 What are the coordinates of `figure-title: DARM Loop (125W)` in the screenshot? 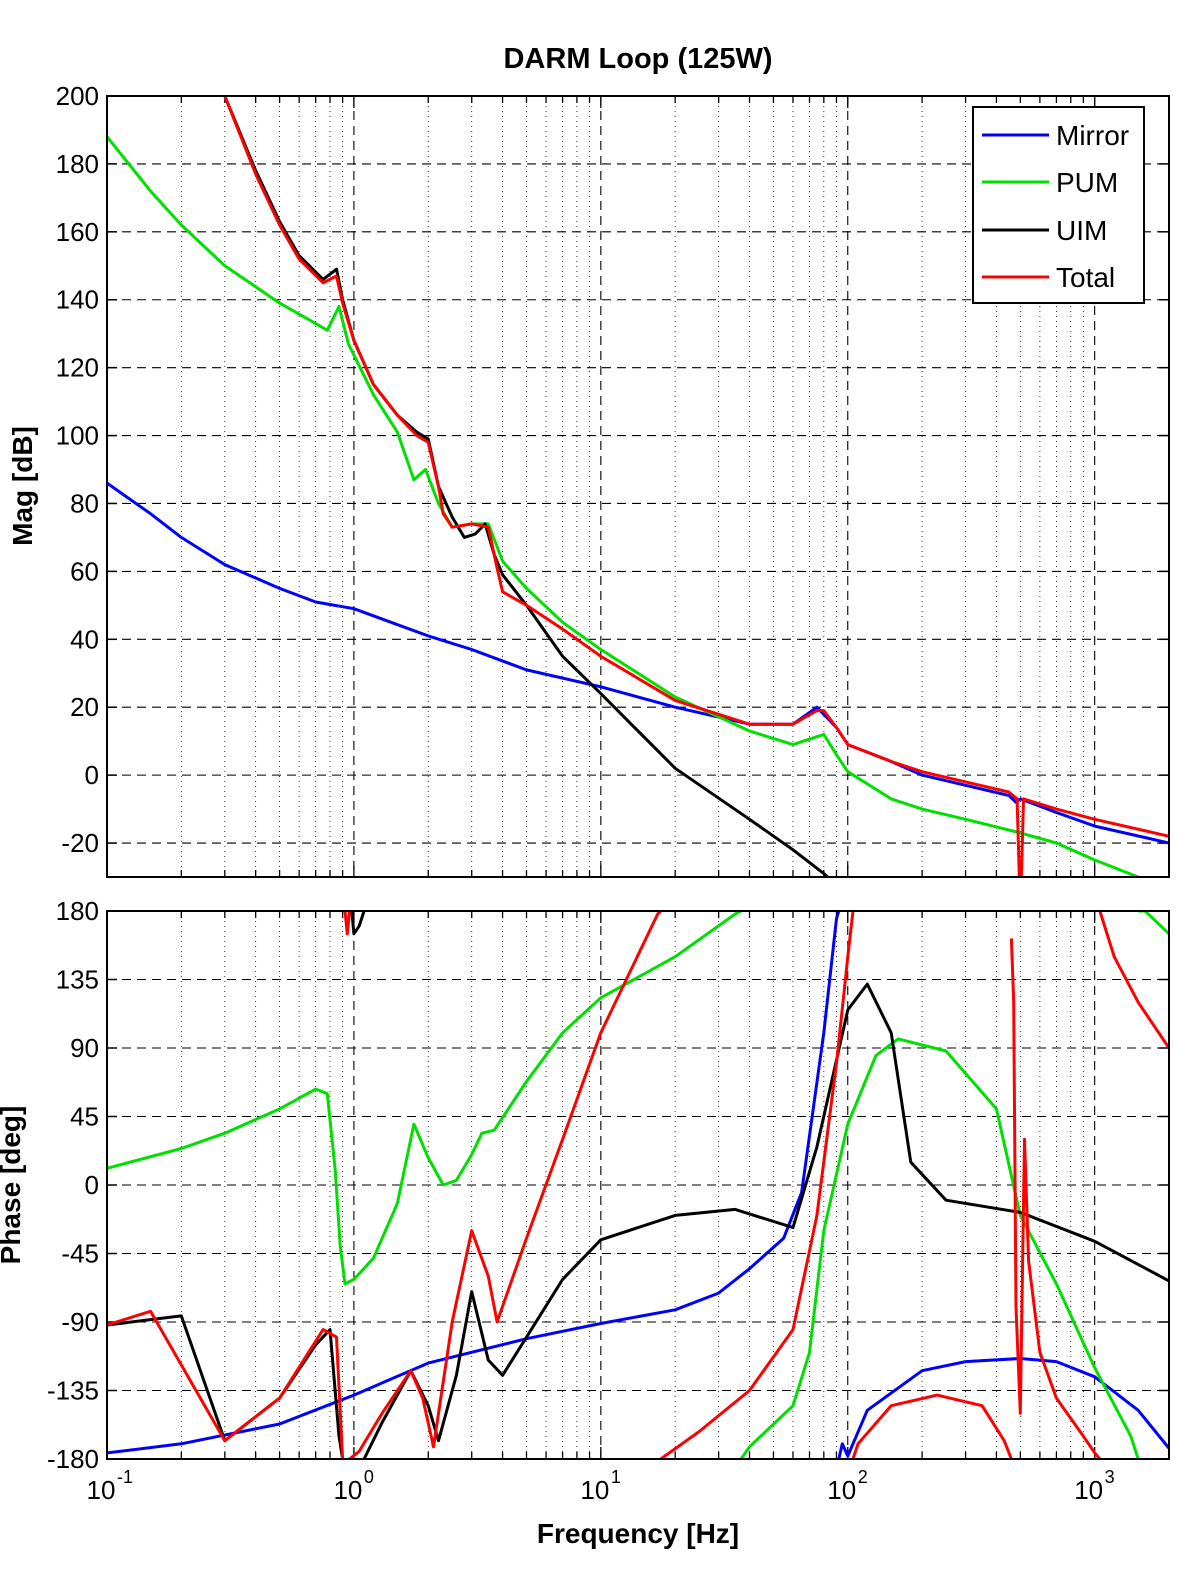 It's located at (637, 59).